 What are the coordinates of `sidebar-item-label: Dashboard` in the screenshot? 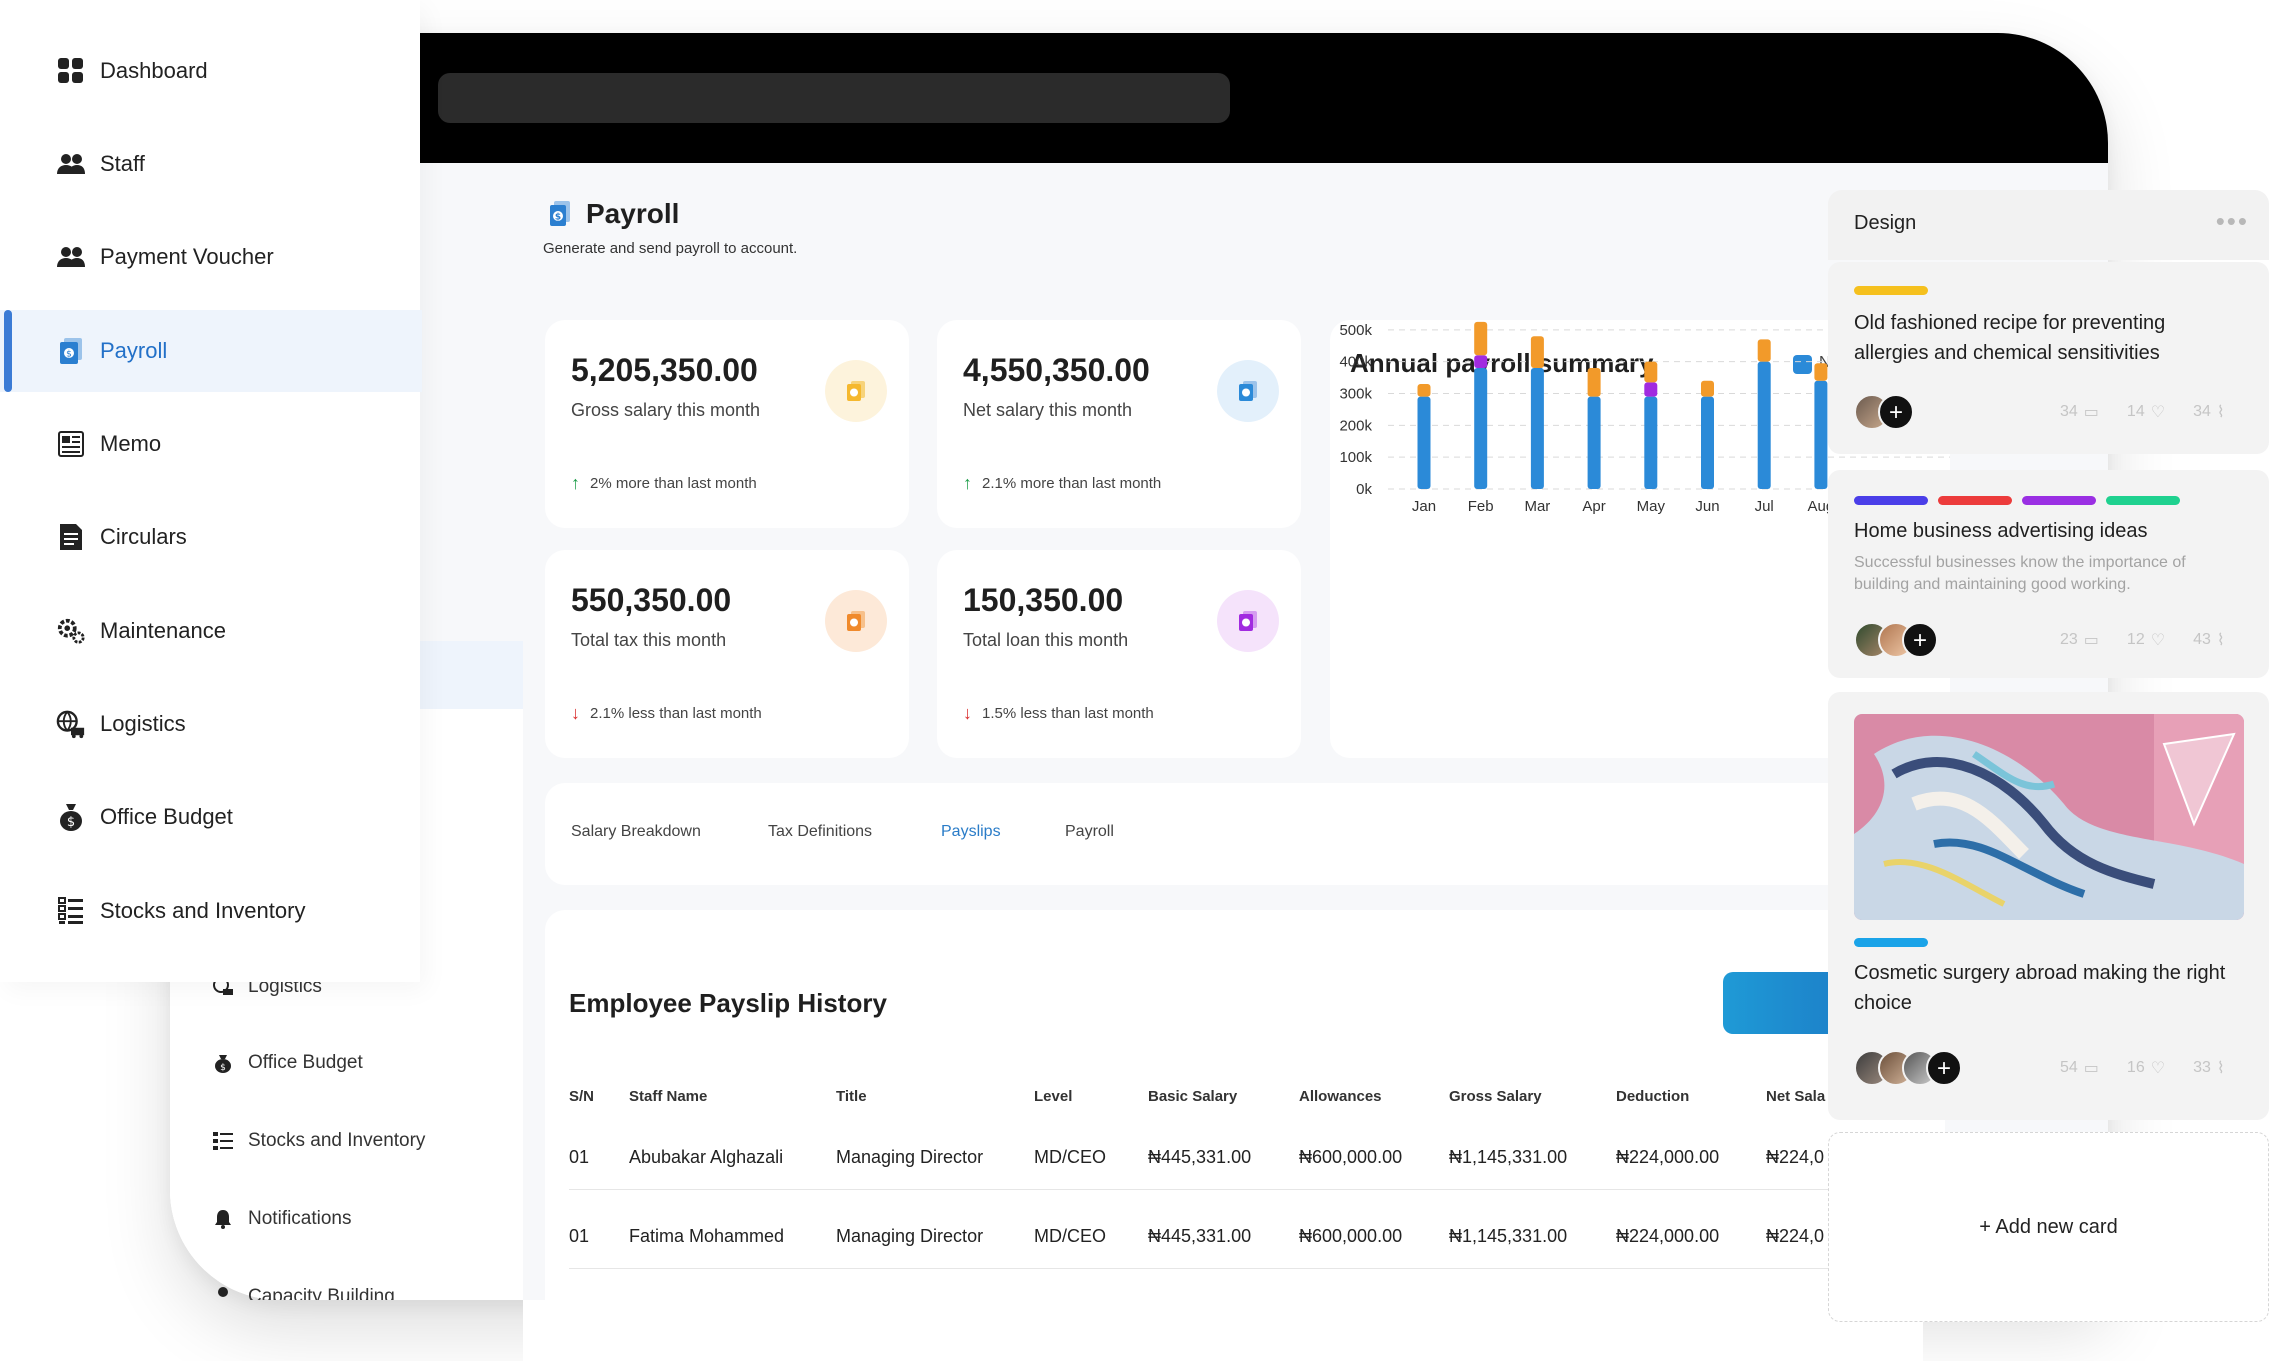 It's located at (154, 70).